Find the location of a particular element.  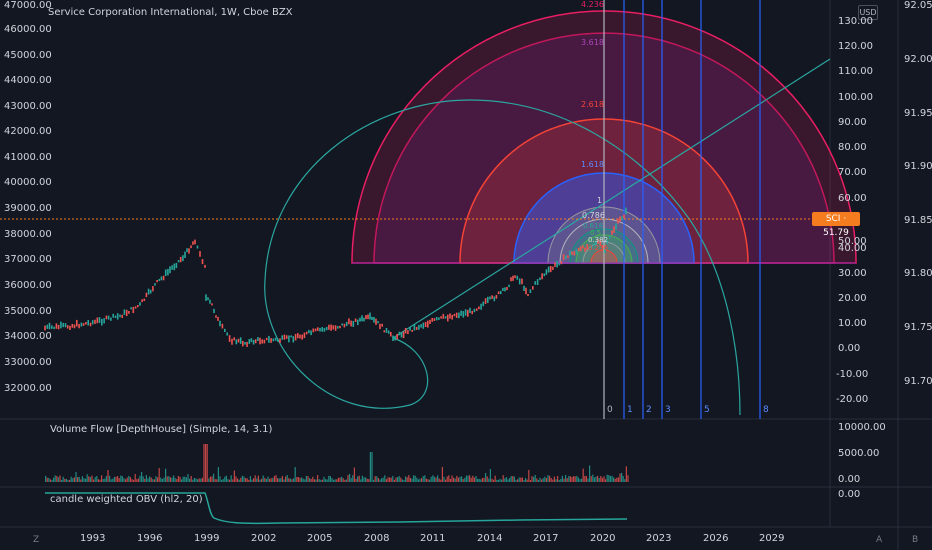

scale-toggle-button: B is located at coordinates (915, 540).